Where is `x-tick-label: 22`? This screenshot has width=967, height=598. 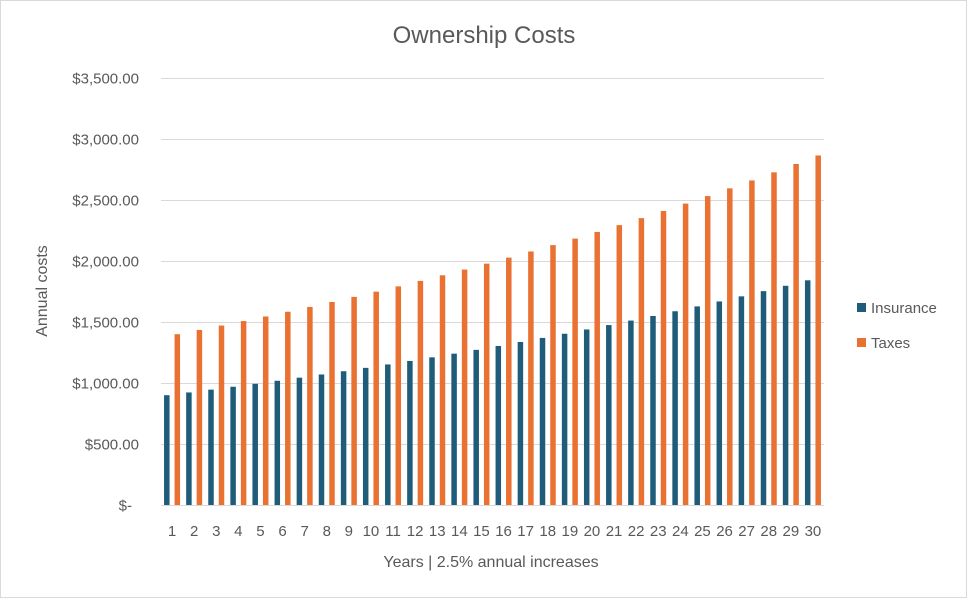 x-tick-label: 22 is located at coordinates (636, 531).